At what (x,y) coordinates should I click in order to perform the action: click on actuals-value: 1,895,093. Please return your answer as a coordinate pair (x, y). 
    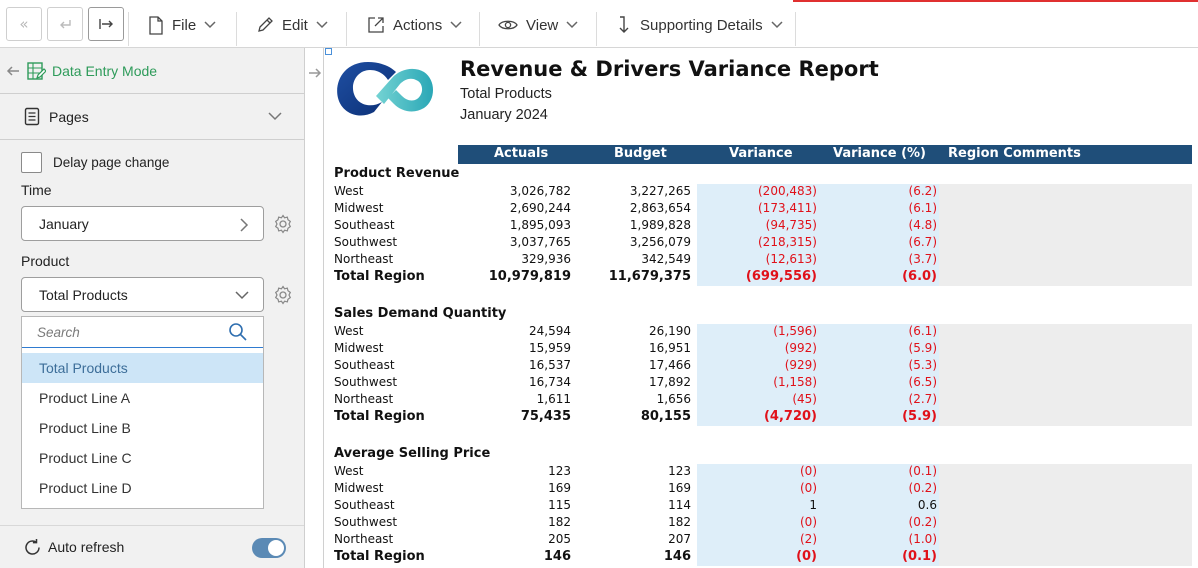
    Looking at the image, I should click on (540, 225).